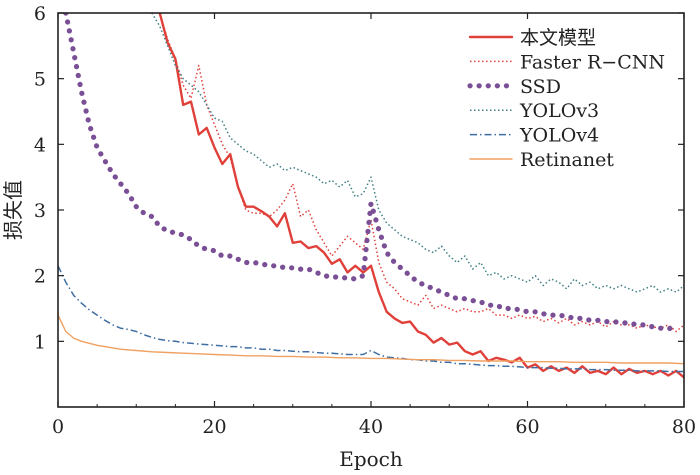 The width and height of the screenshot is (700, 475). Describe the element at coordinates (371, 459) in the screenshot. I see `x-axis-label: Epoch` at that location.